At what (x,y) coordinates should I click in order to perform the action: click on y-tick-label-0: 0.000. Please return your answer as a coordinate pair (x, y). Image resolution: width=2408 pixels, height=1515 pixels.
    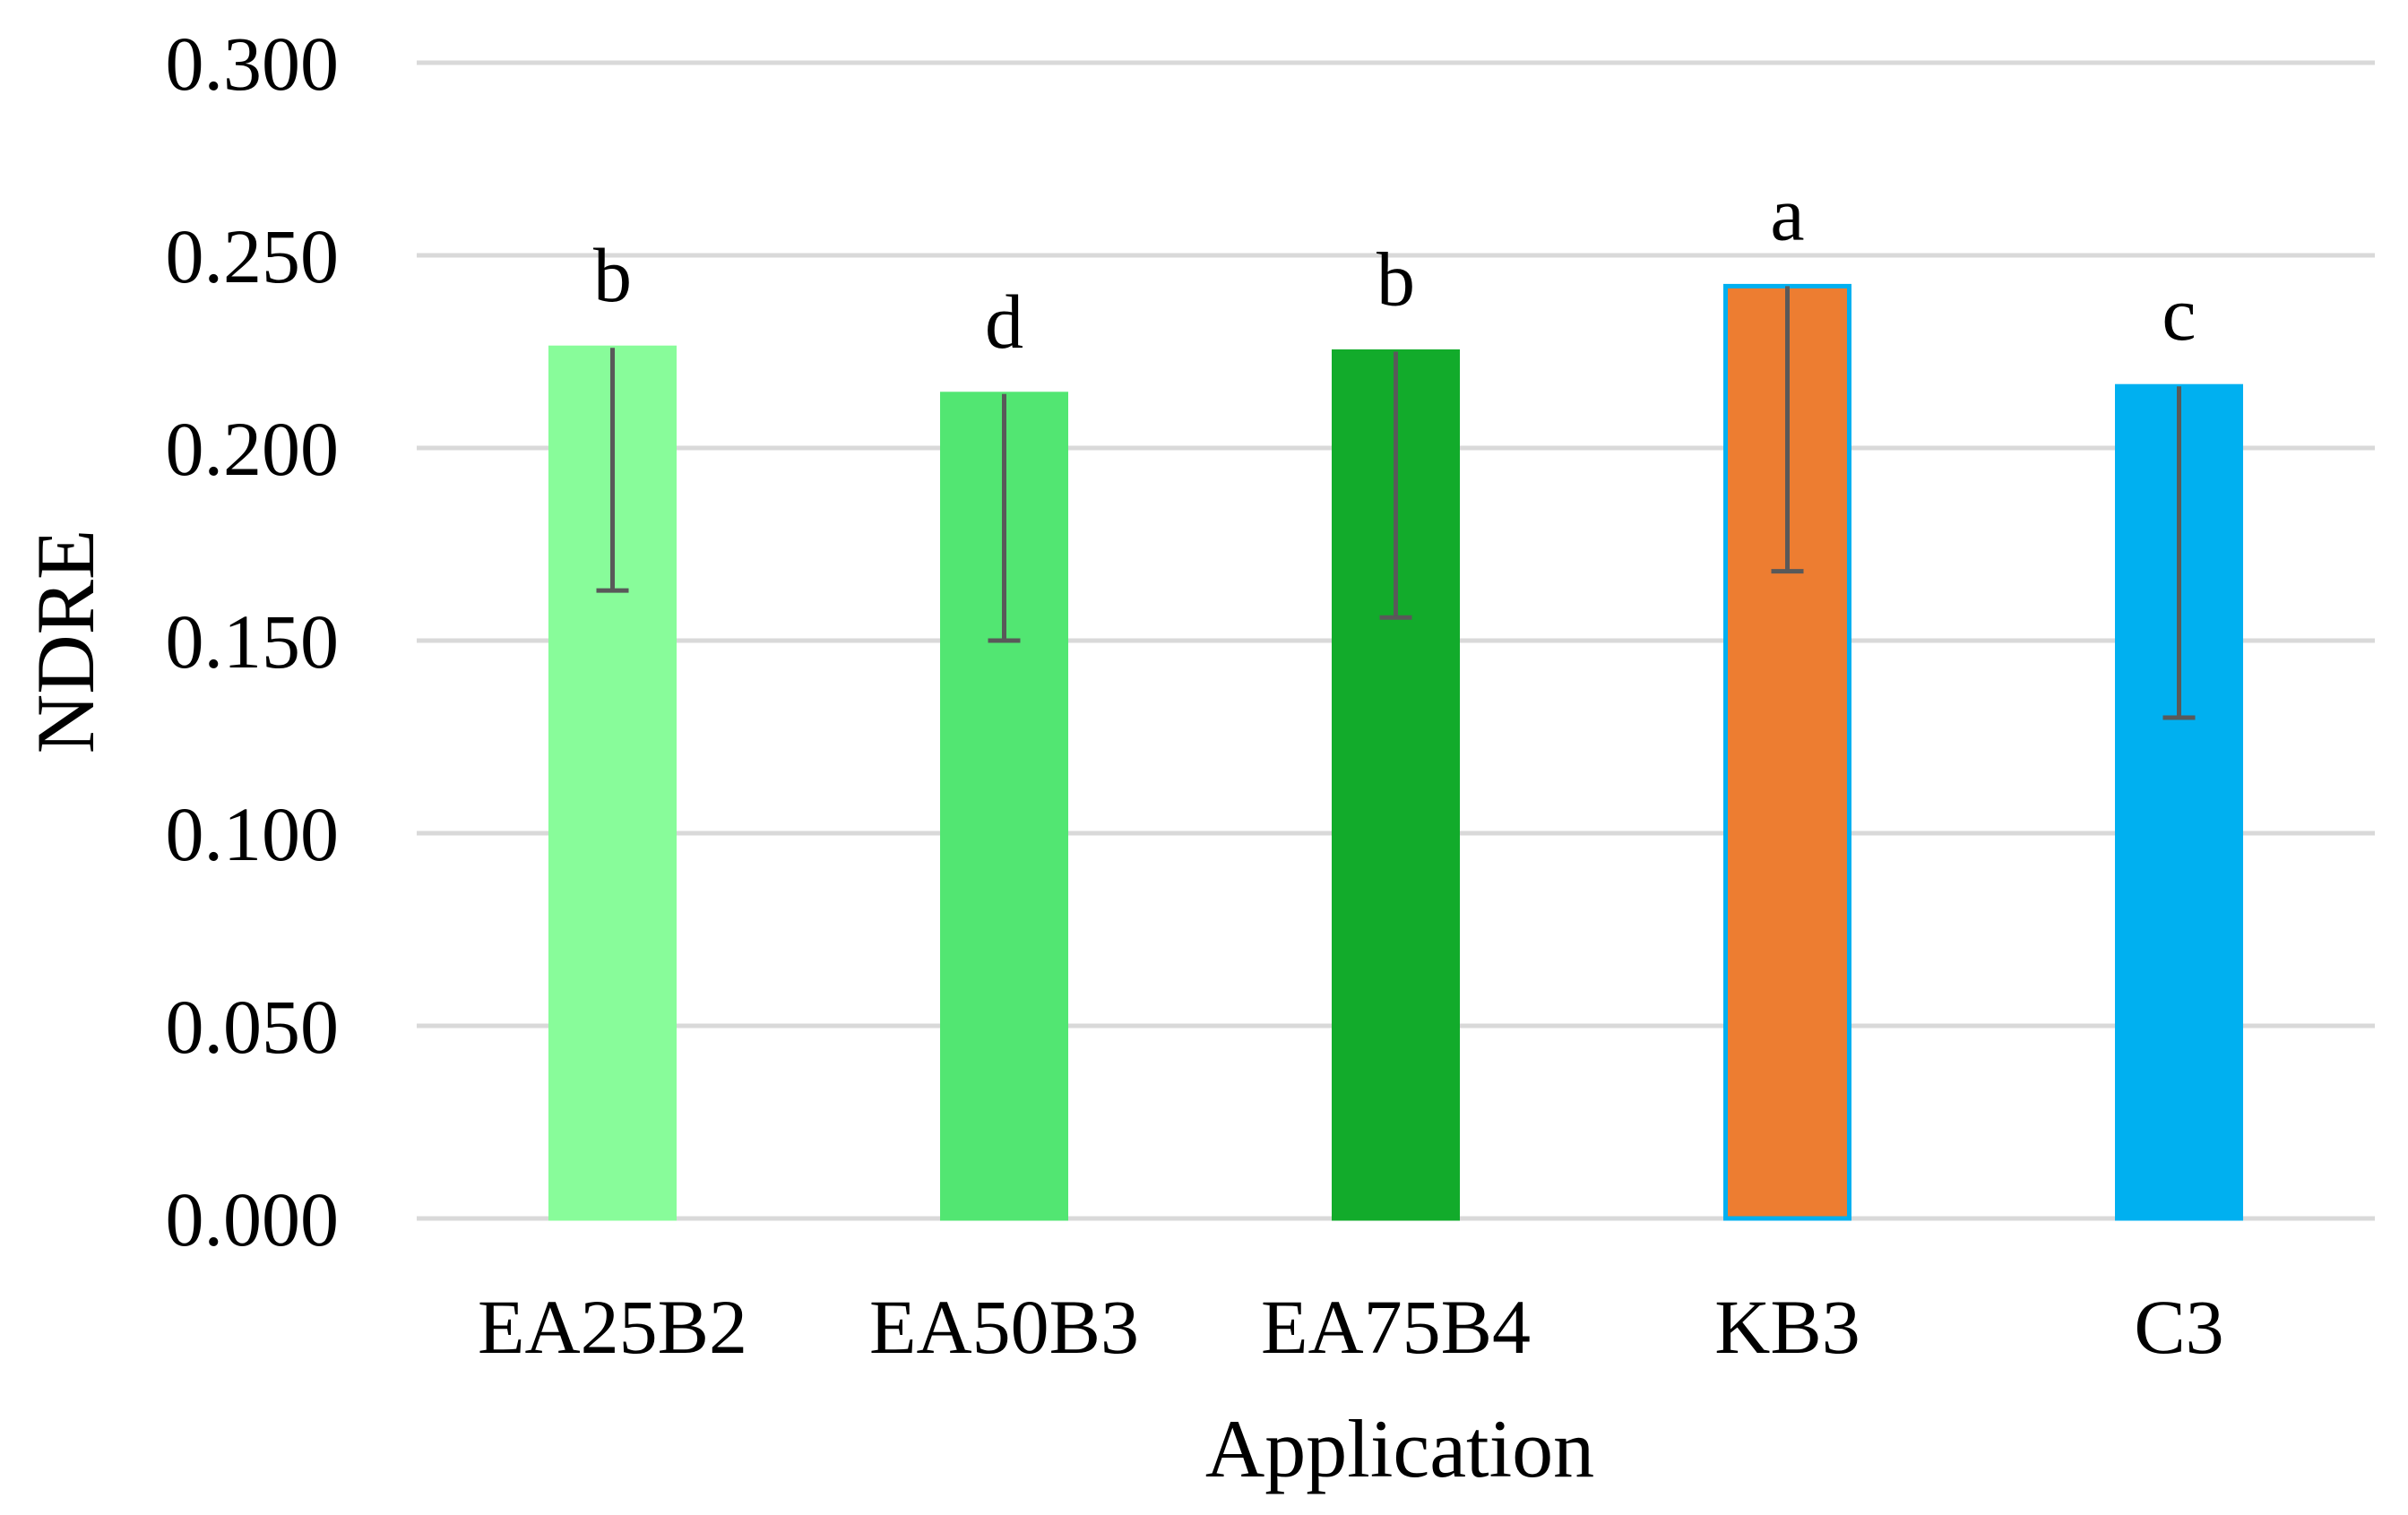
    Looking at the image, I should click on (253, 1219).